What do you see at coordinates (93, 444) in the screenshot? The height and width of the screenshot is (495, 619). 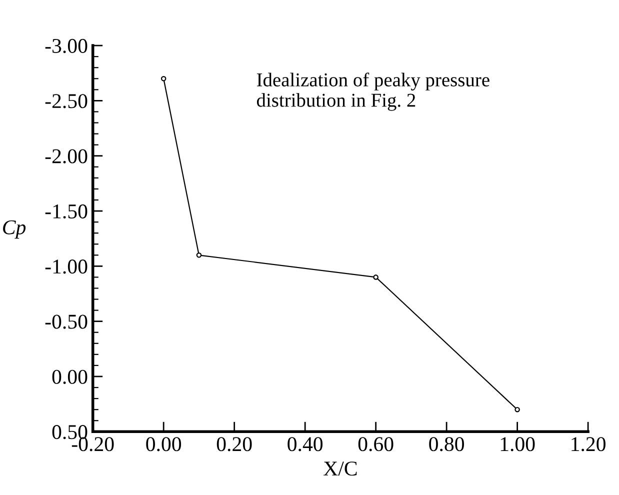 I see `x-tick-label: -0.20` at bounding box center [93, 444].